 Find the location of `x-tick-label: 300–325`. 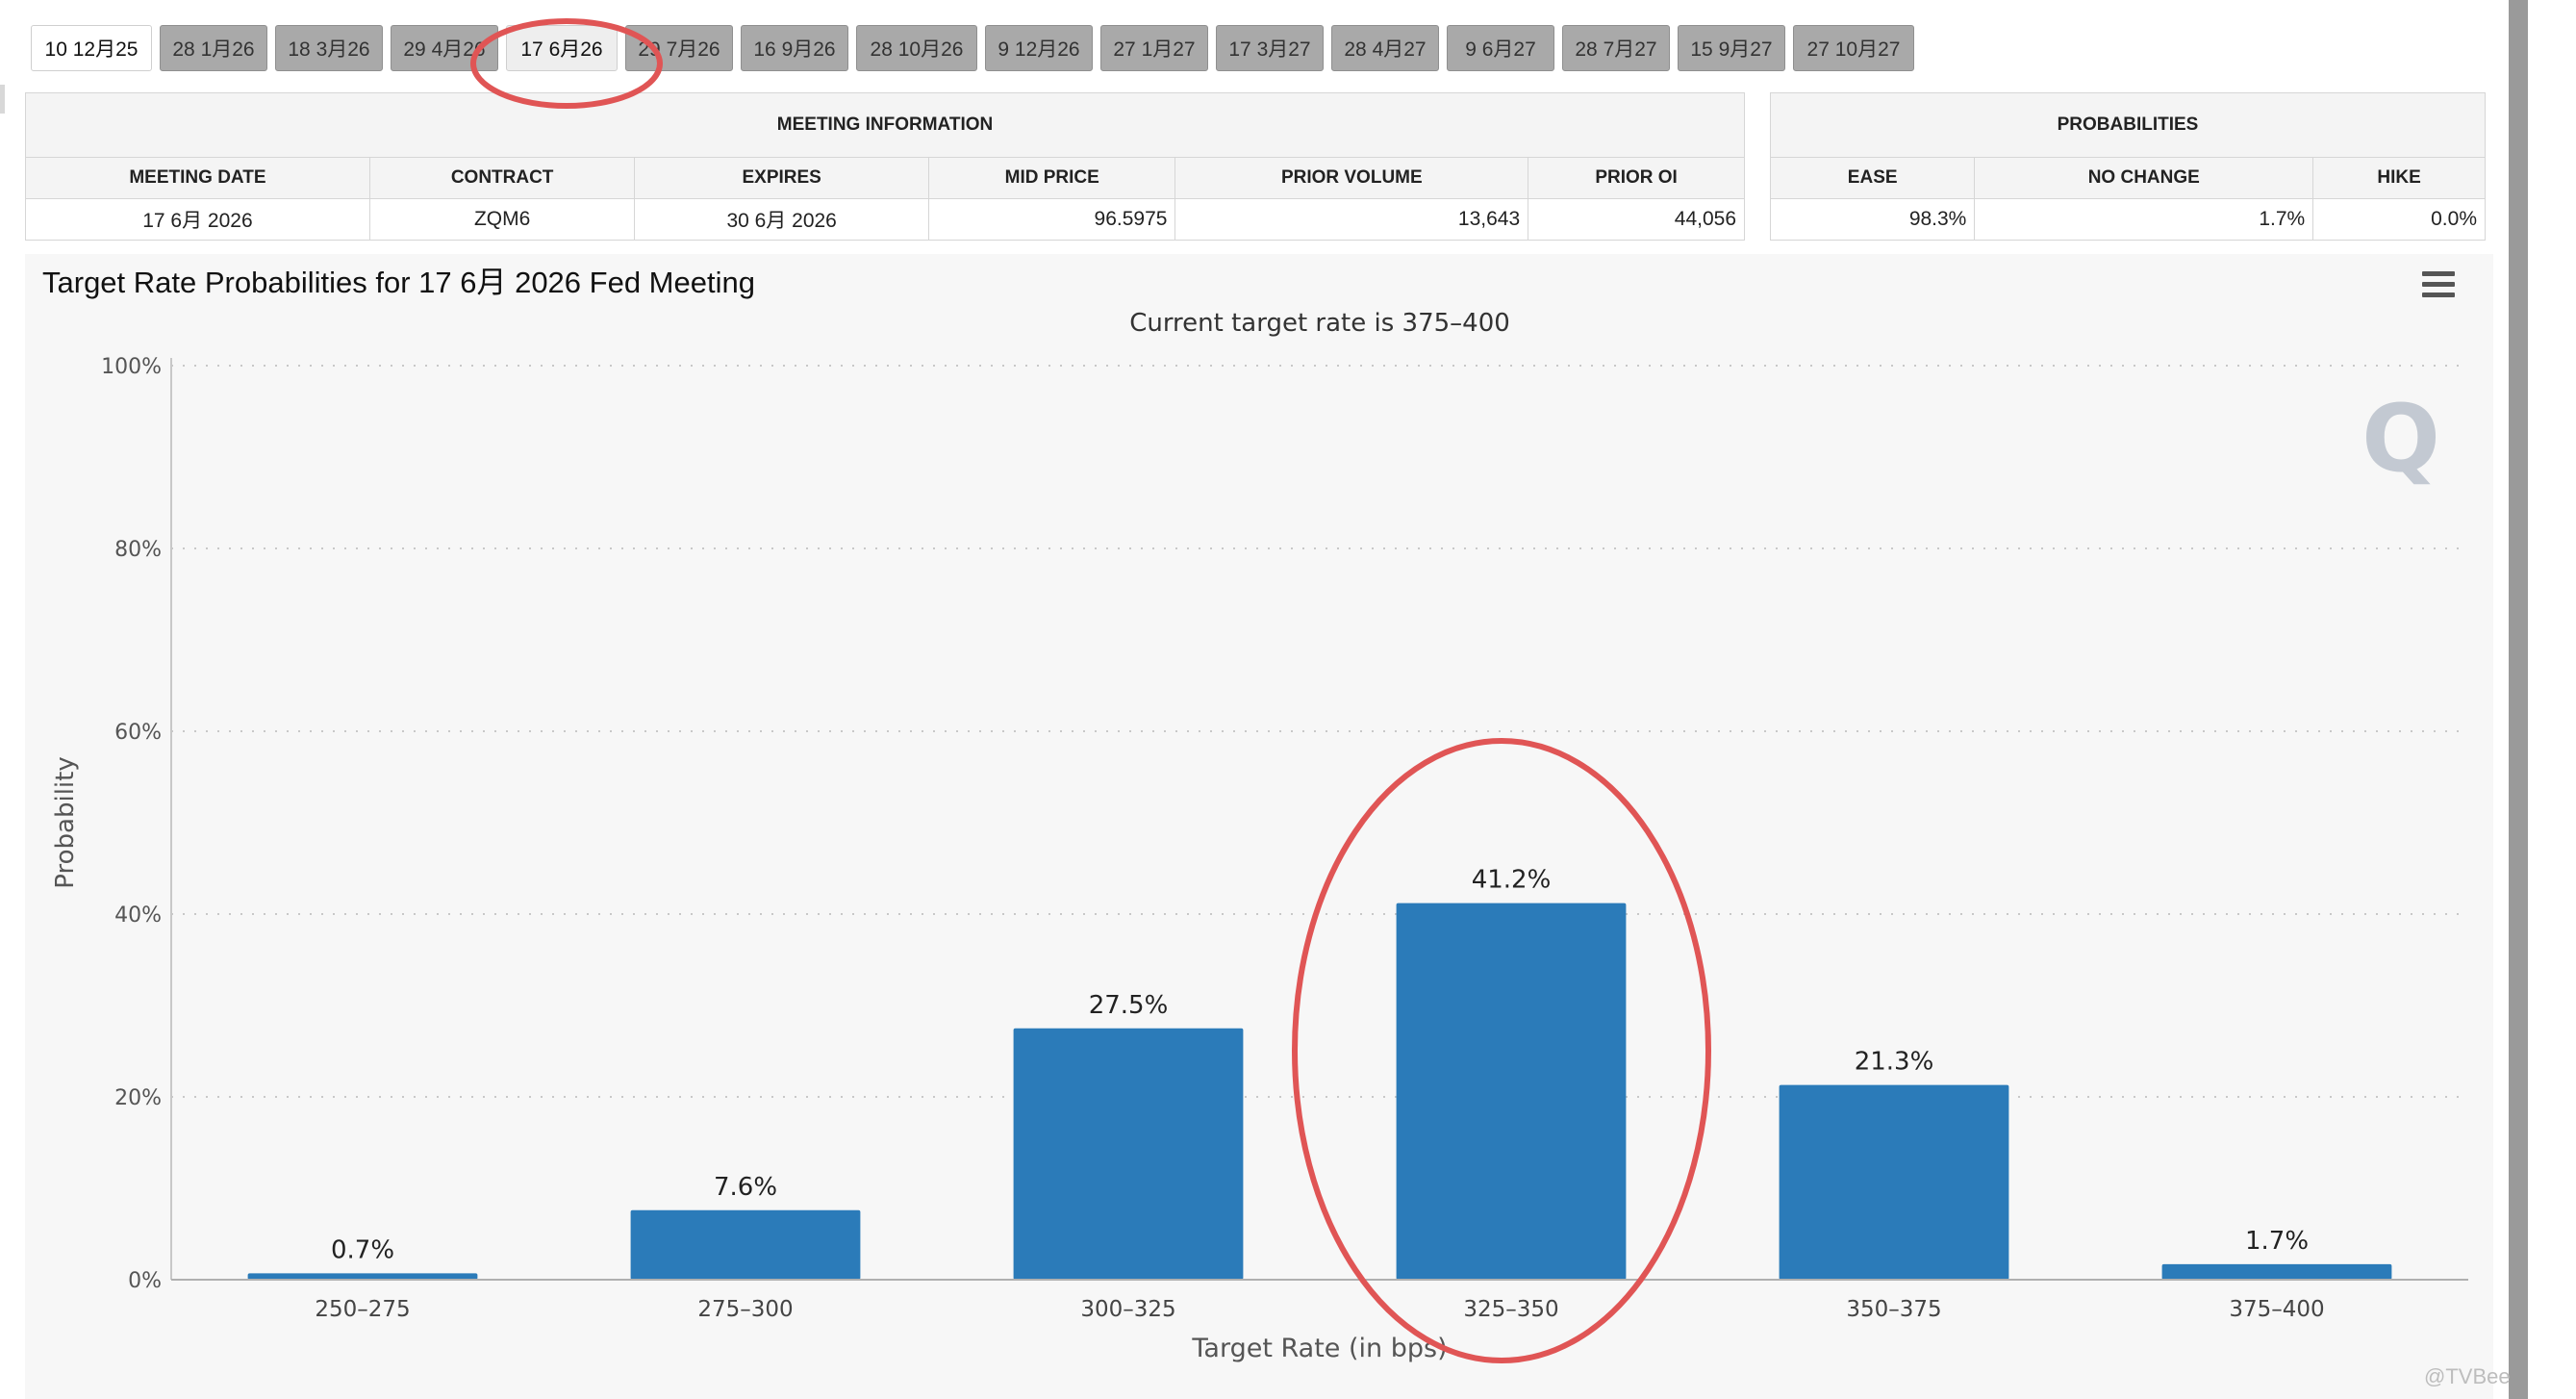

x-tick-label: 300–325 is located at coordinates (1127, 1309).